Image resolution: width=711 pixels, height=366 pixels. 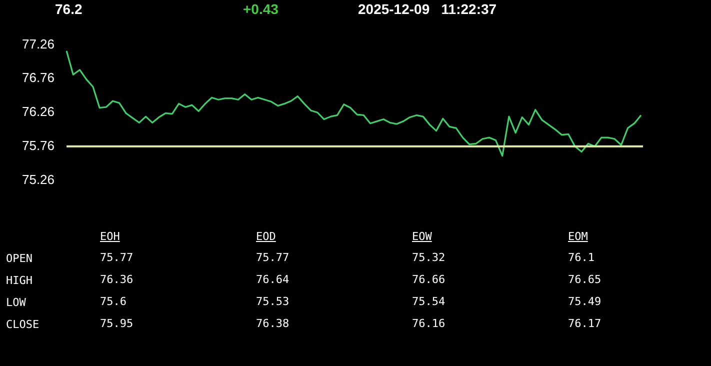 I want to click on text: 76.64, so click(x=273, y=279).